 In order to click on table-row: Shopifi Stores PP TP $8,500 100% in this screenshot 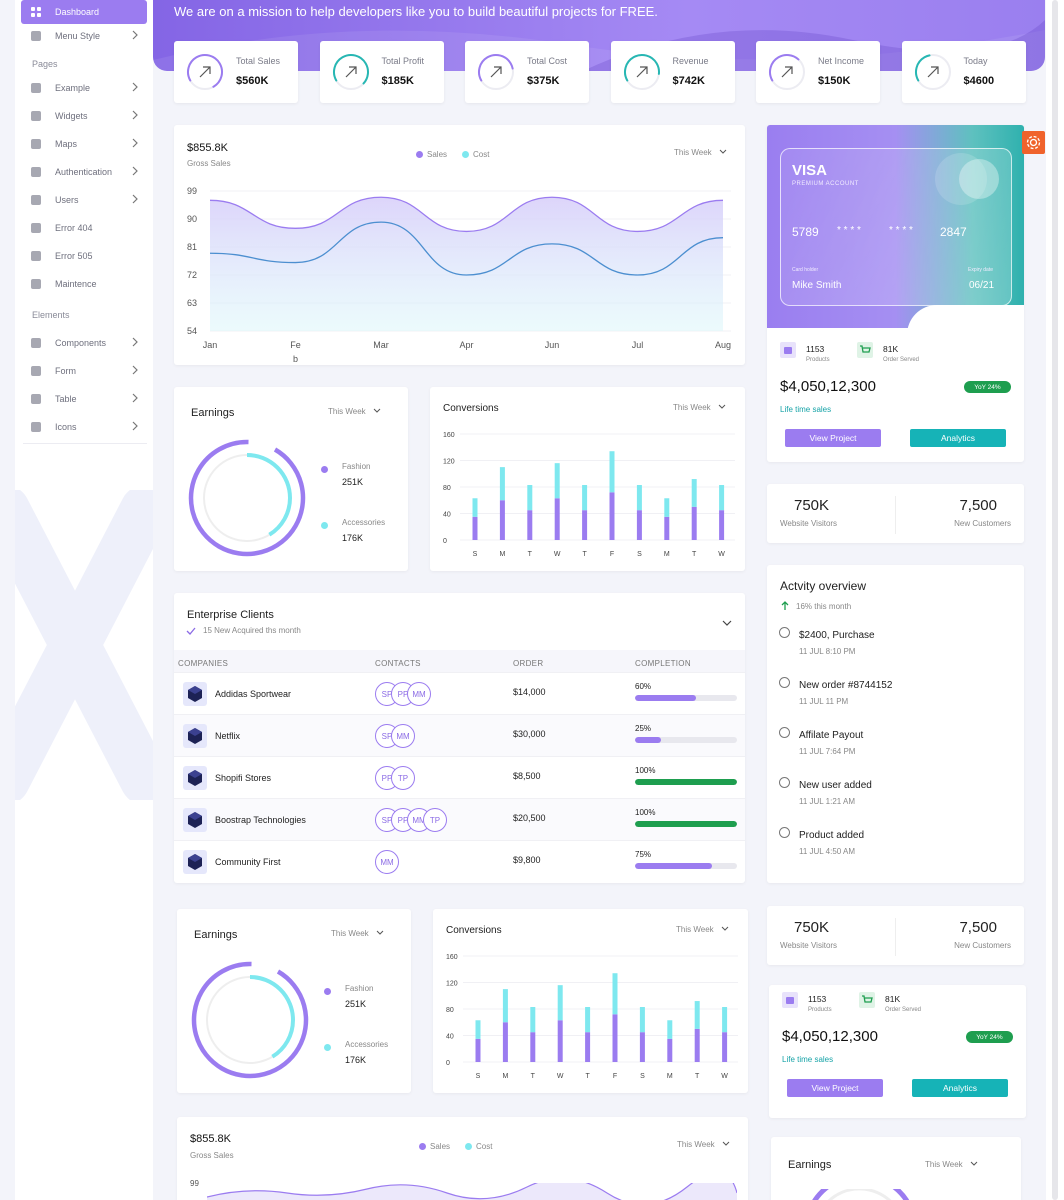, I will do `click(459, 777)`.